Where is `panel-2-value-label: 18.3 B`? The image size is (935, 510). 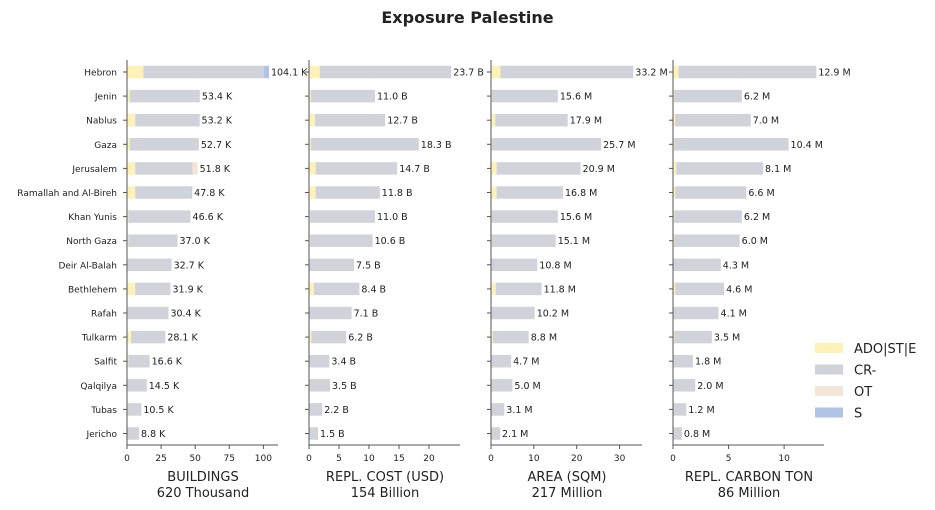
panel-2-value-label: 18.3 B is located at coordinates (436, 145).